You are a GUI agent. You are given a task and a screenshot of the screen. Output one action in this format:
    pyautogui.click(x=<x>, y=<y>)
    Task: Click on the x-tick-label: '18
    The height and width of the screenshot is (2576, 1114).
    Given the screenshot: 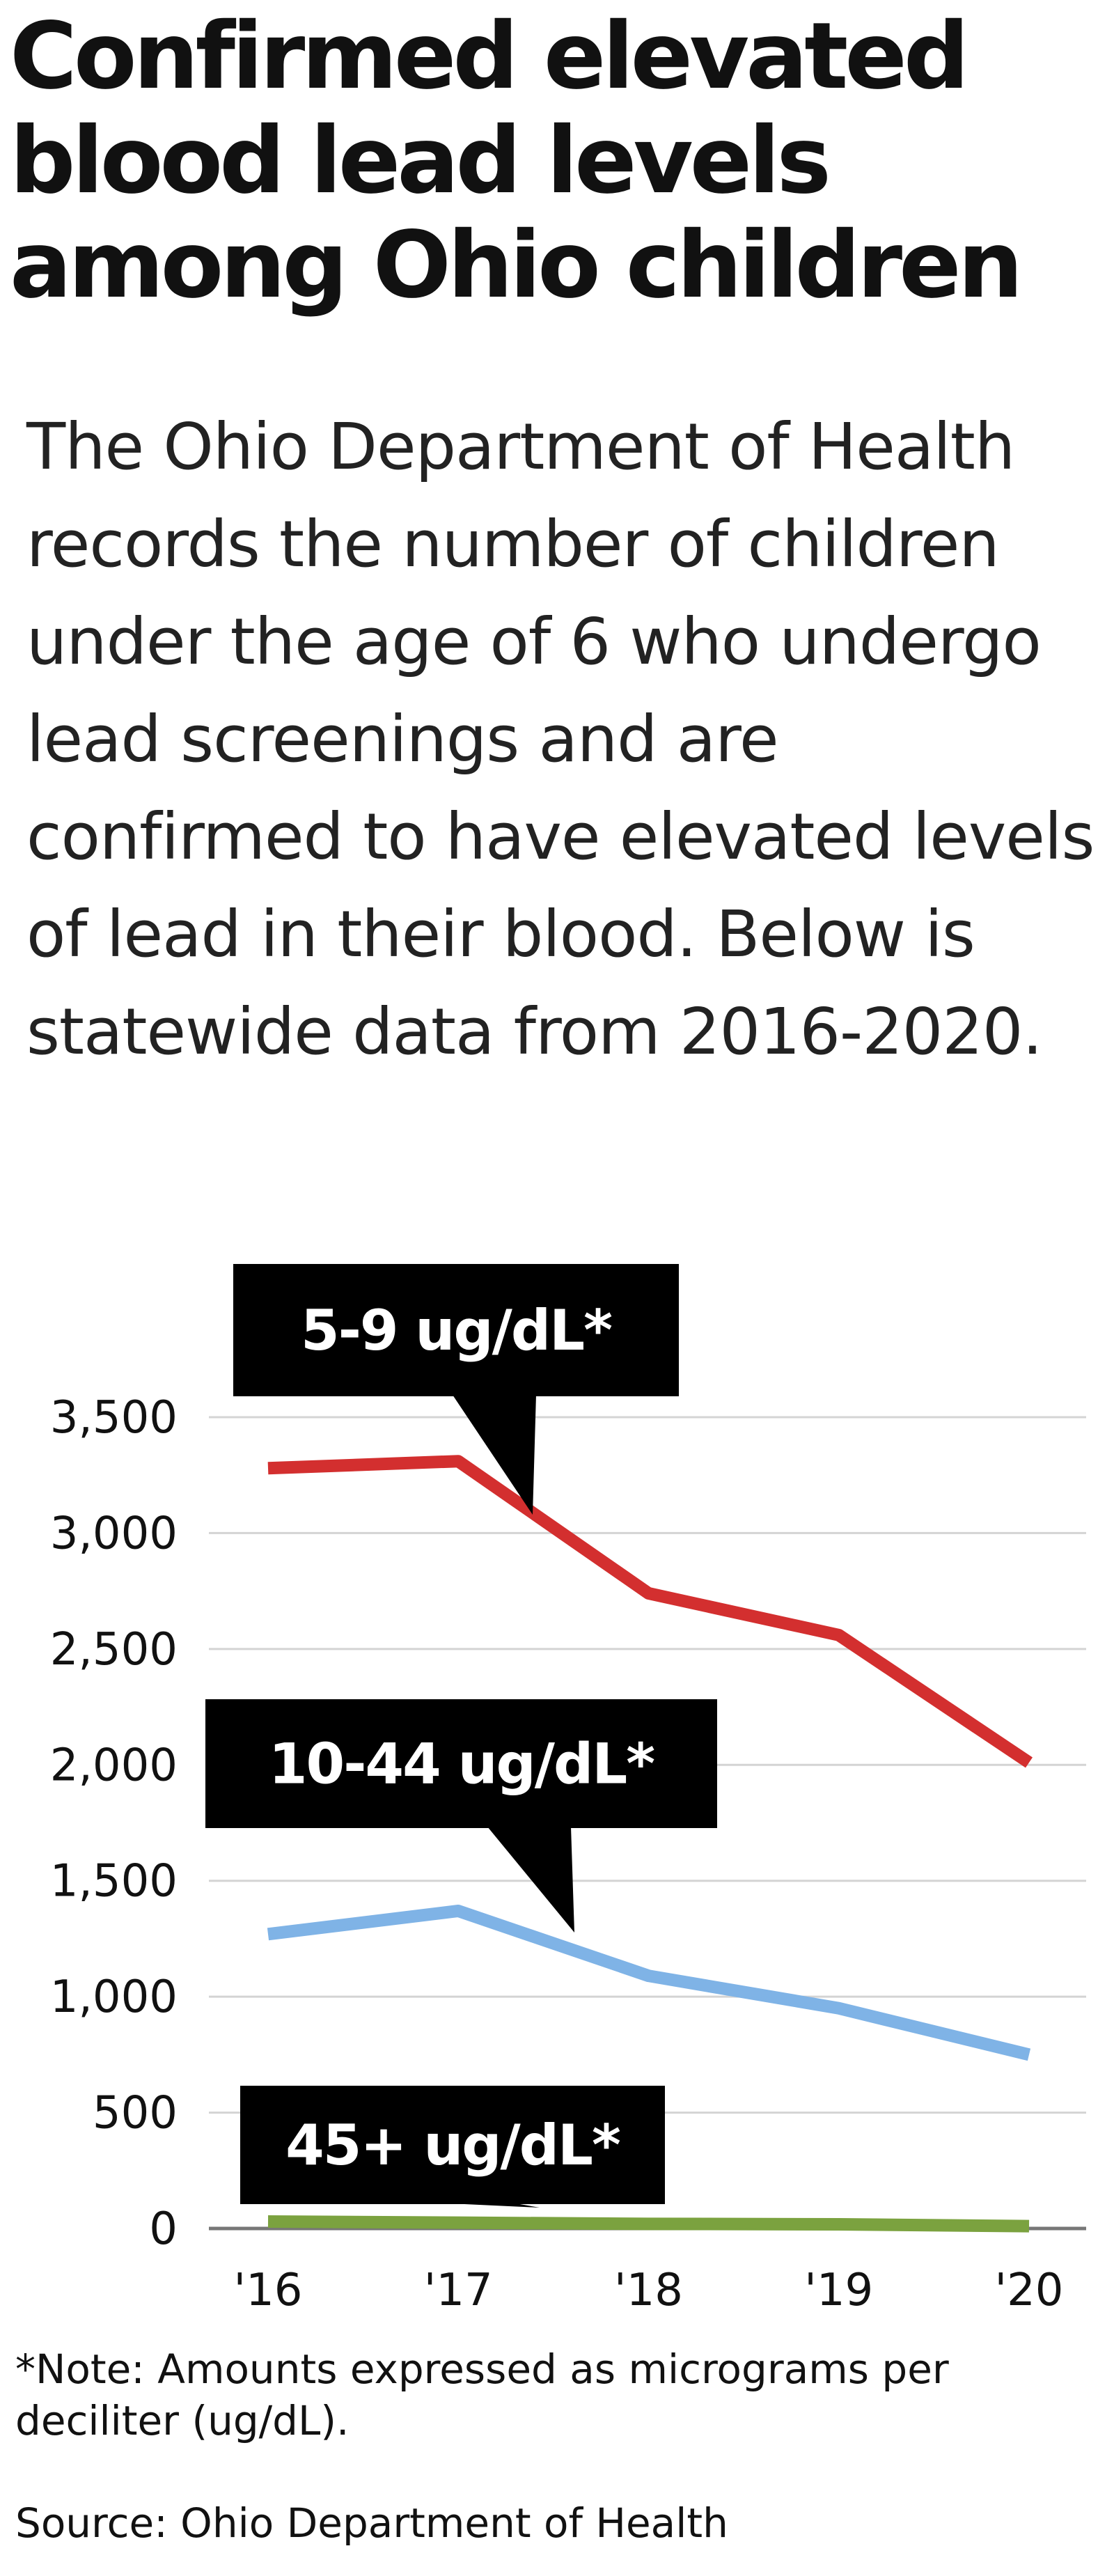 What is the action you would take?
    pyautogui.click(x=648, y=2291)
    